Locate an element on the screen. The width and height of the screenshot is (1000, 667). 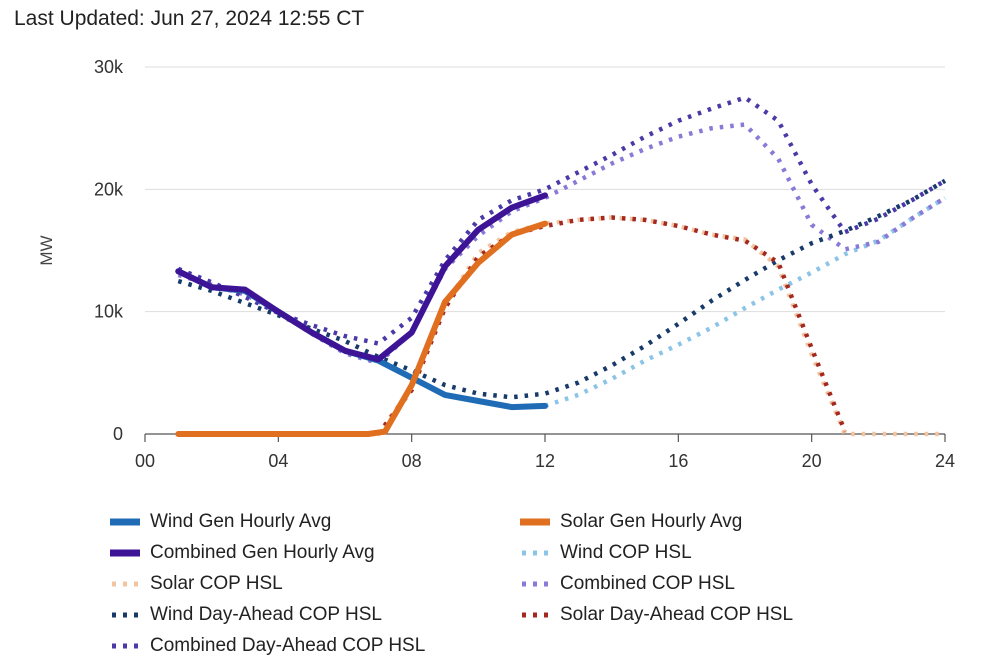
x-tick-label: 20 is located at coordinates (812, 461).